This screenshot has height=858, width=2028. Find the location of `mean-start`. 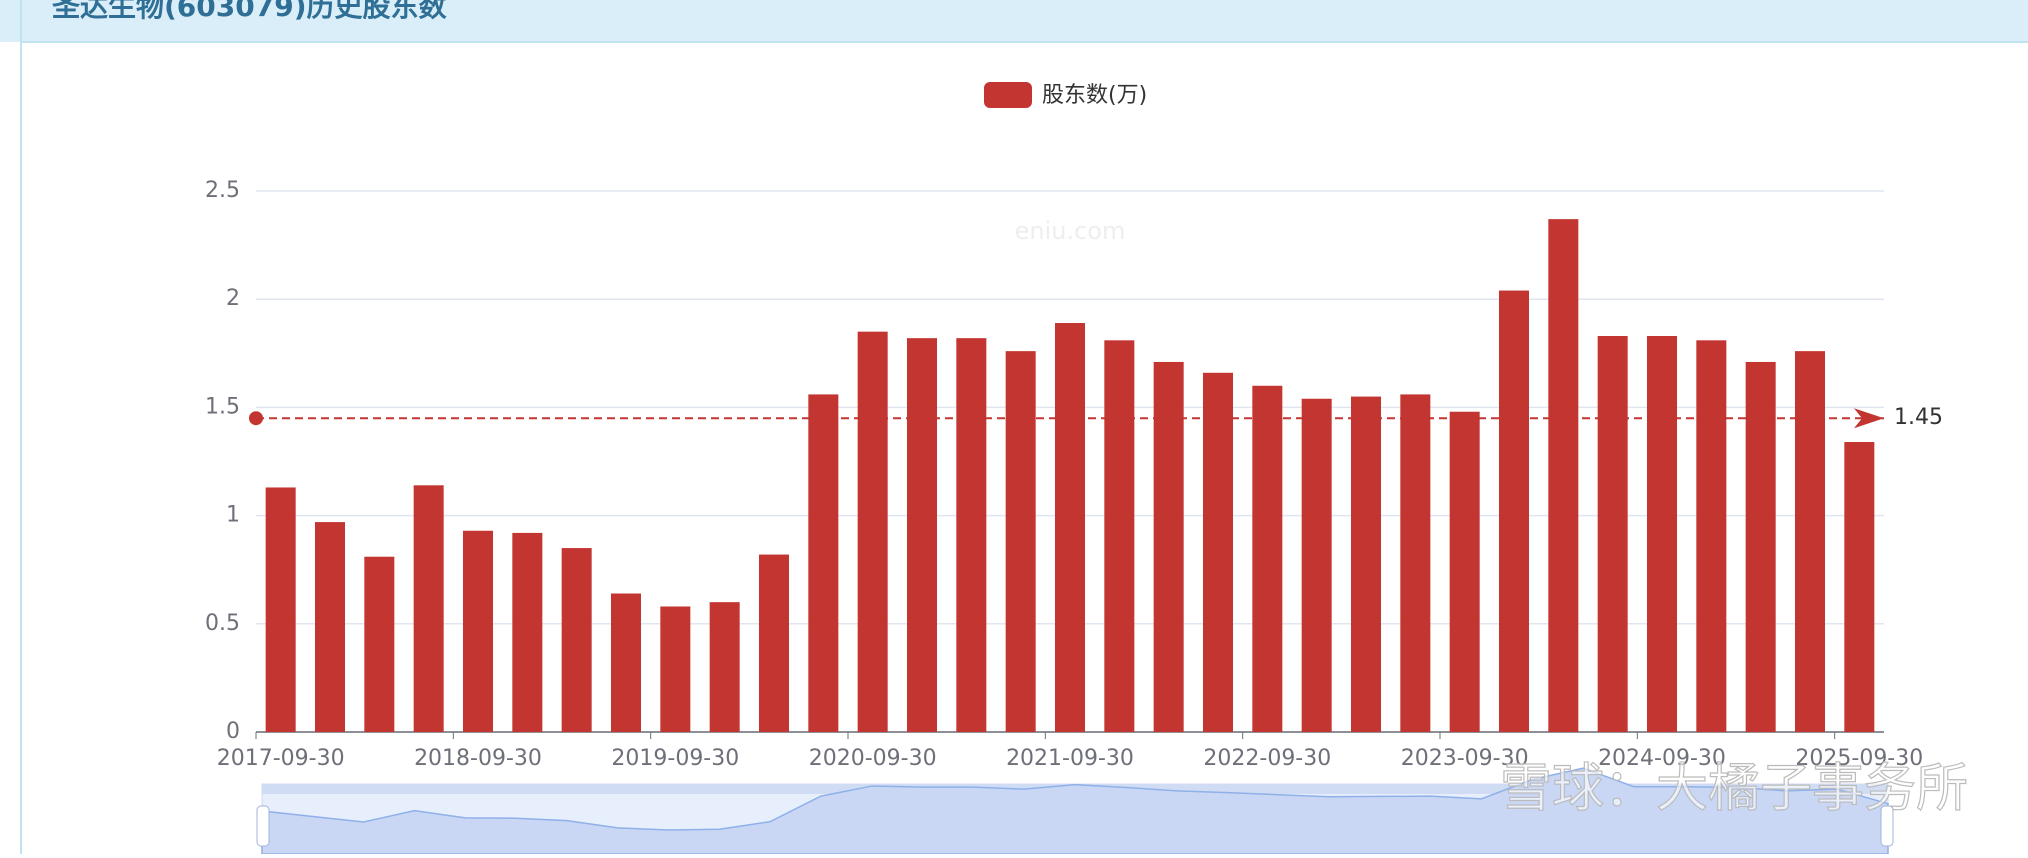

mean-start is located at coordinates (256, 418).